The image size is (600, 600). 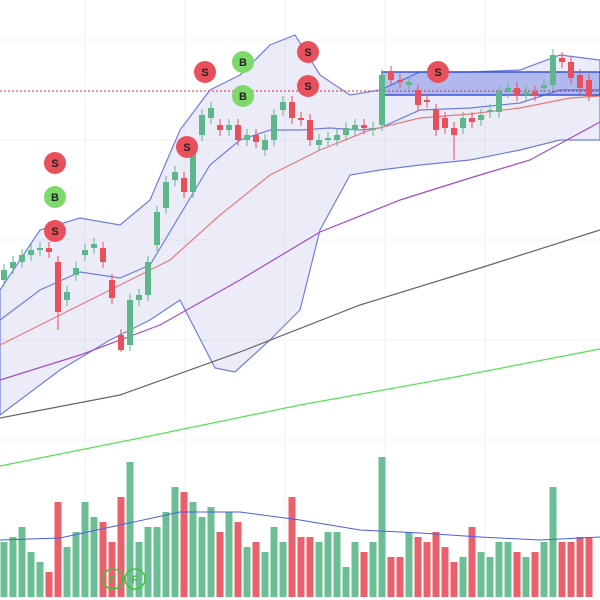 I want to click on footer-marker, so click(x=113, y=579).